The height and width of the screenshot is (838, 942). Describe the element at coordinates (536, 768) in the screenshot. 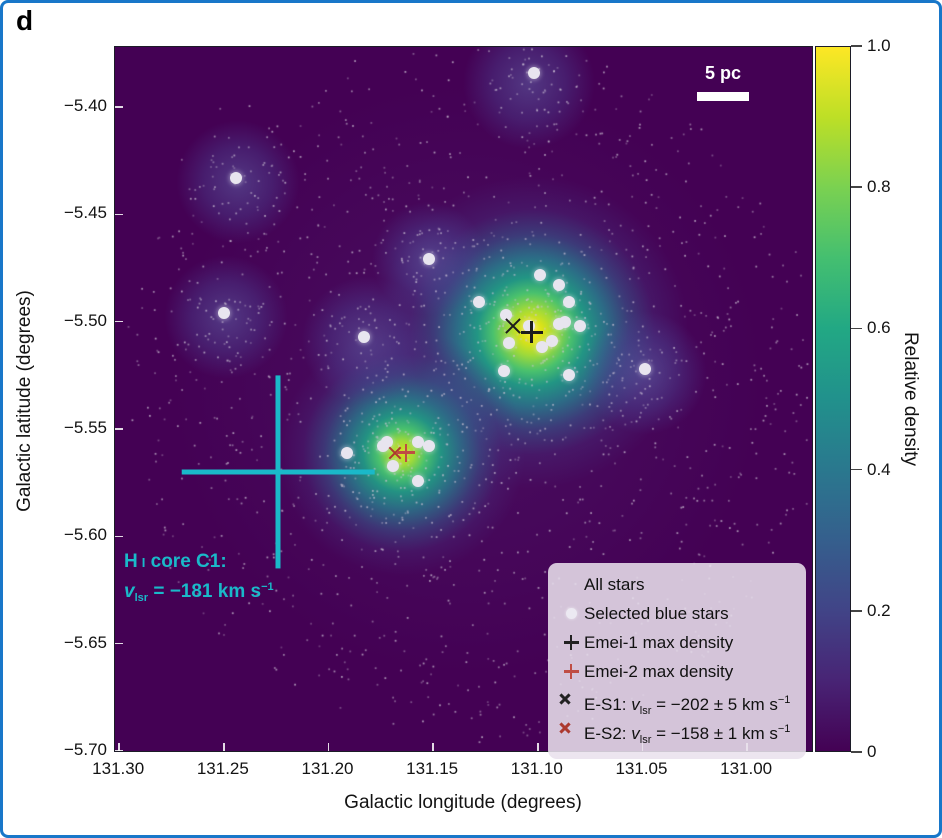

I see `x-tick-label: 131.10` at that location.